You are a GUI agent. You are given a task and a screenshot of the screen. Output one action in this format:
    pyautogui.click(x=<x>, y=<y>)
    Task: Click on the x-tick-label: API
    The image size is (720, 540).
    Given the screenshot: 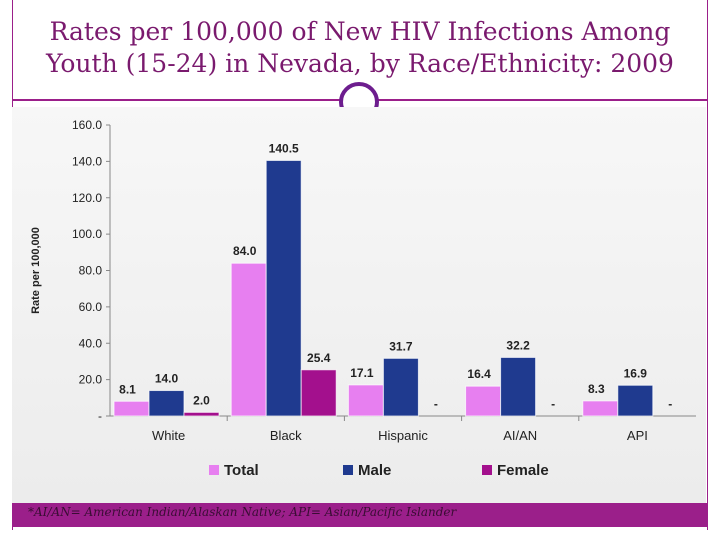 What is the action you would take?
    pyautogui.click(x=637, y=435)
    